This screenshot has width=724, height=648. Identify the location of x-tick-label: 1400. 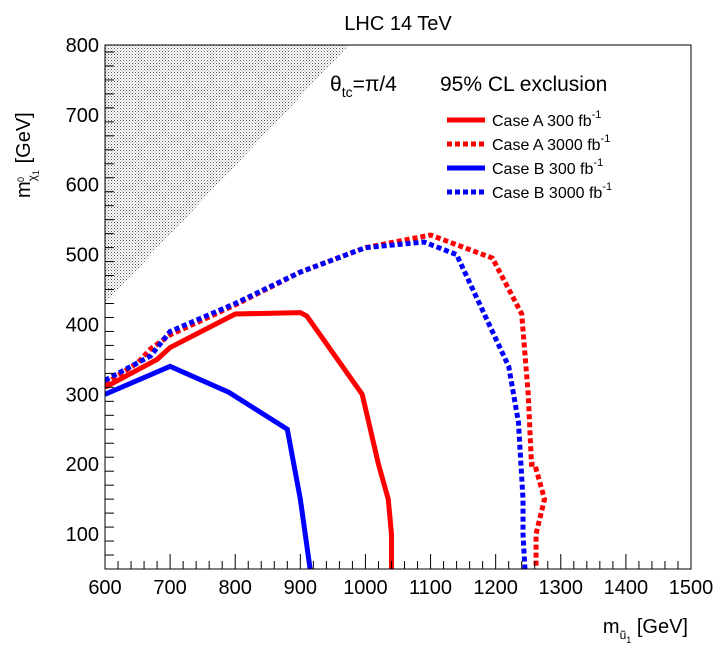
(626, 588).